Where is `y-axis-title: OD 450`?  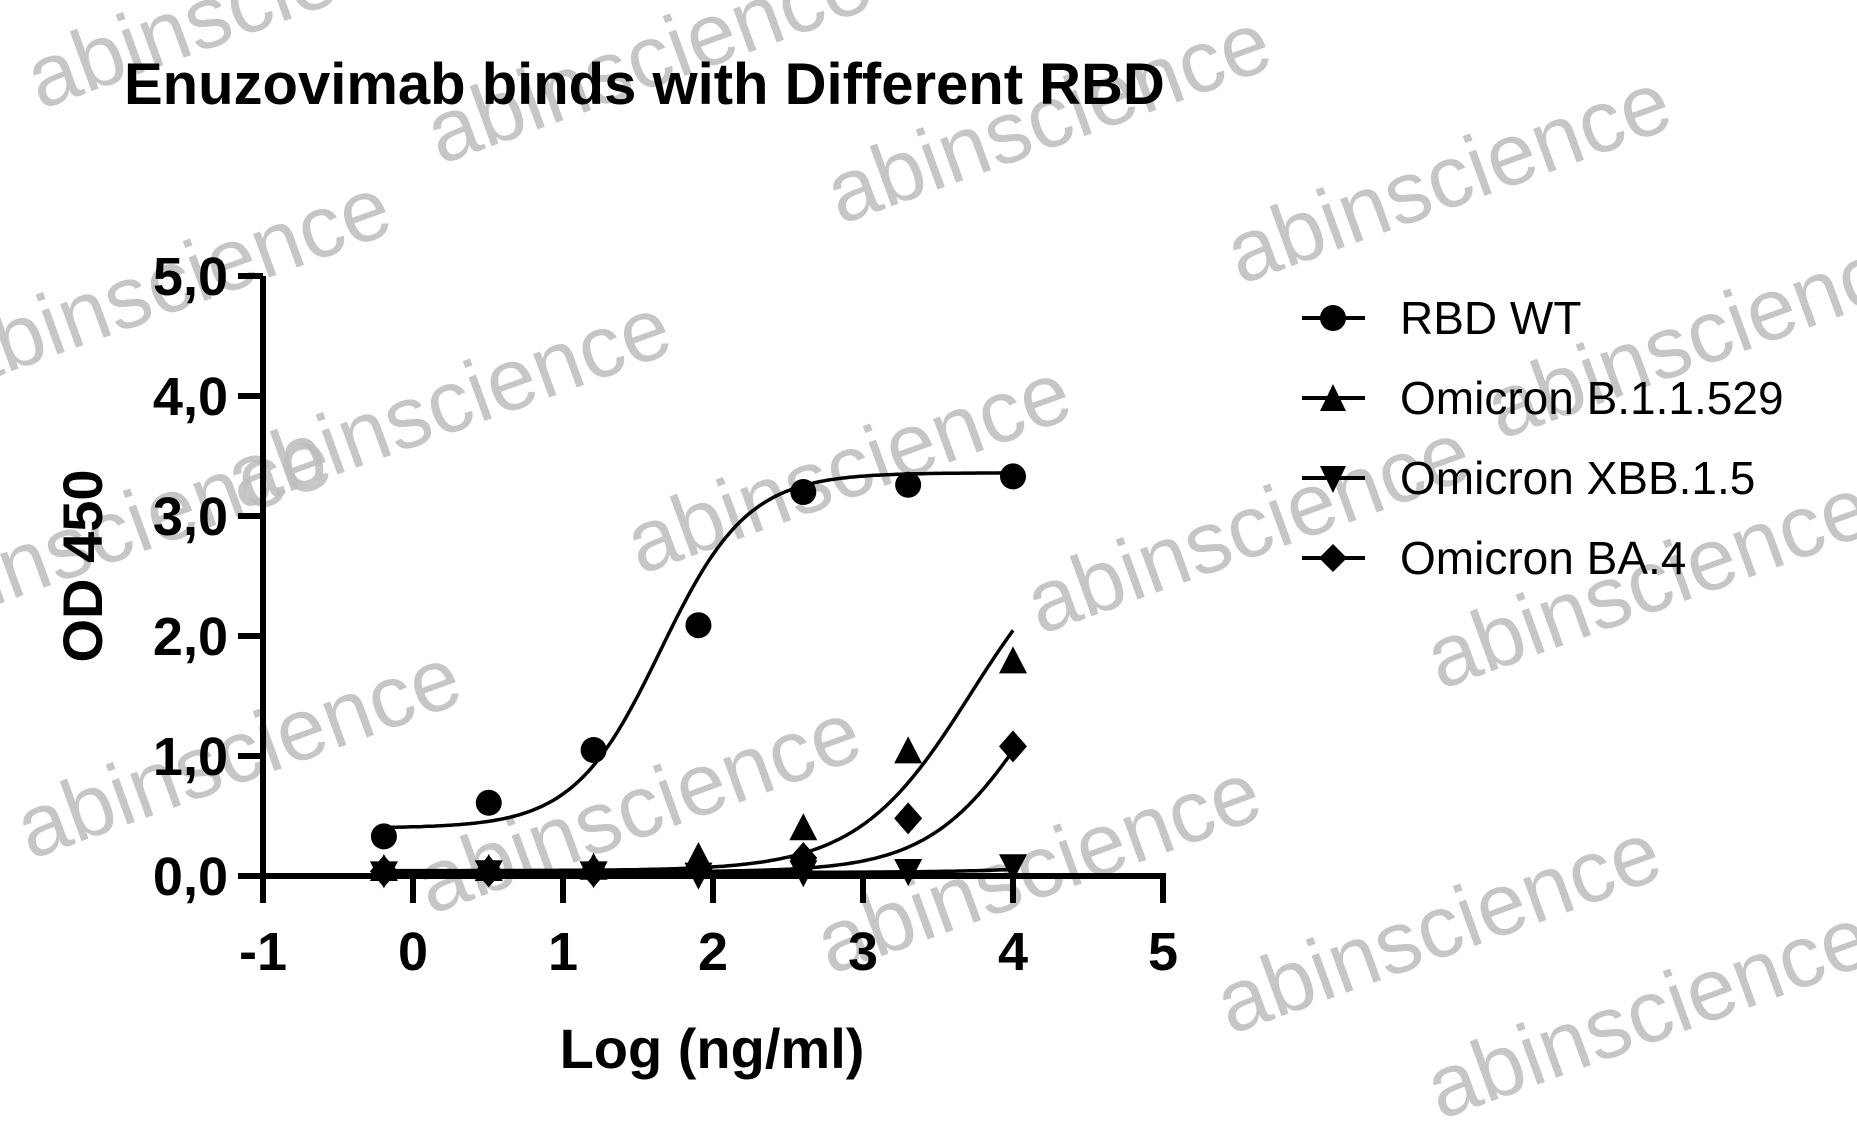 y-axis-title: OD 450 is located at coordinates (82, 566).